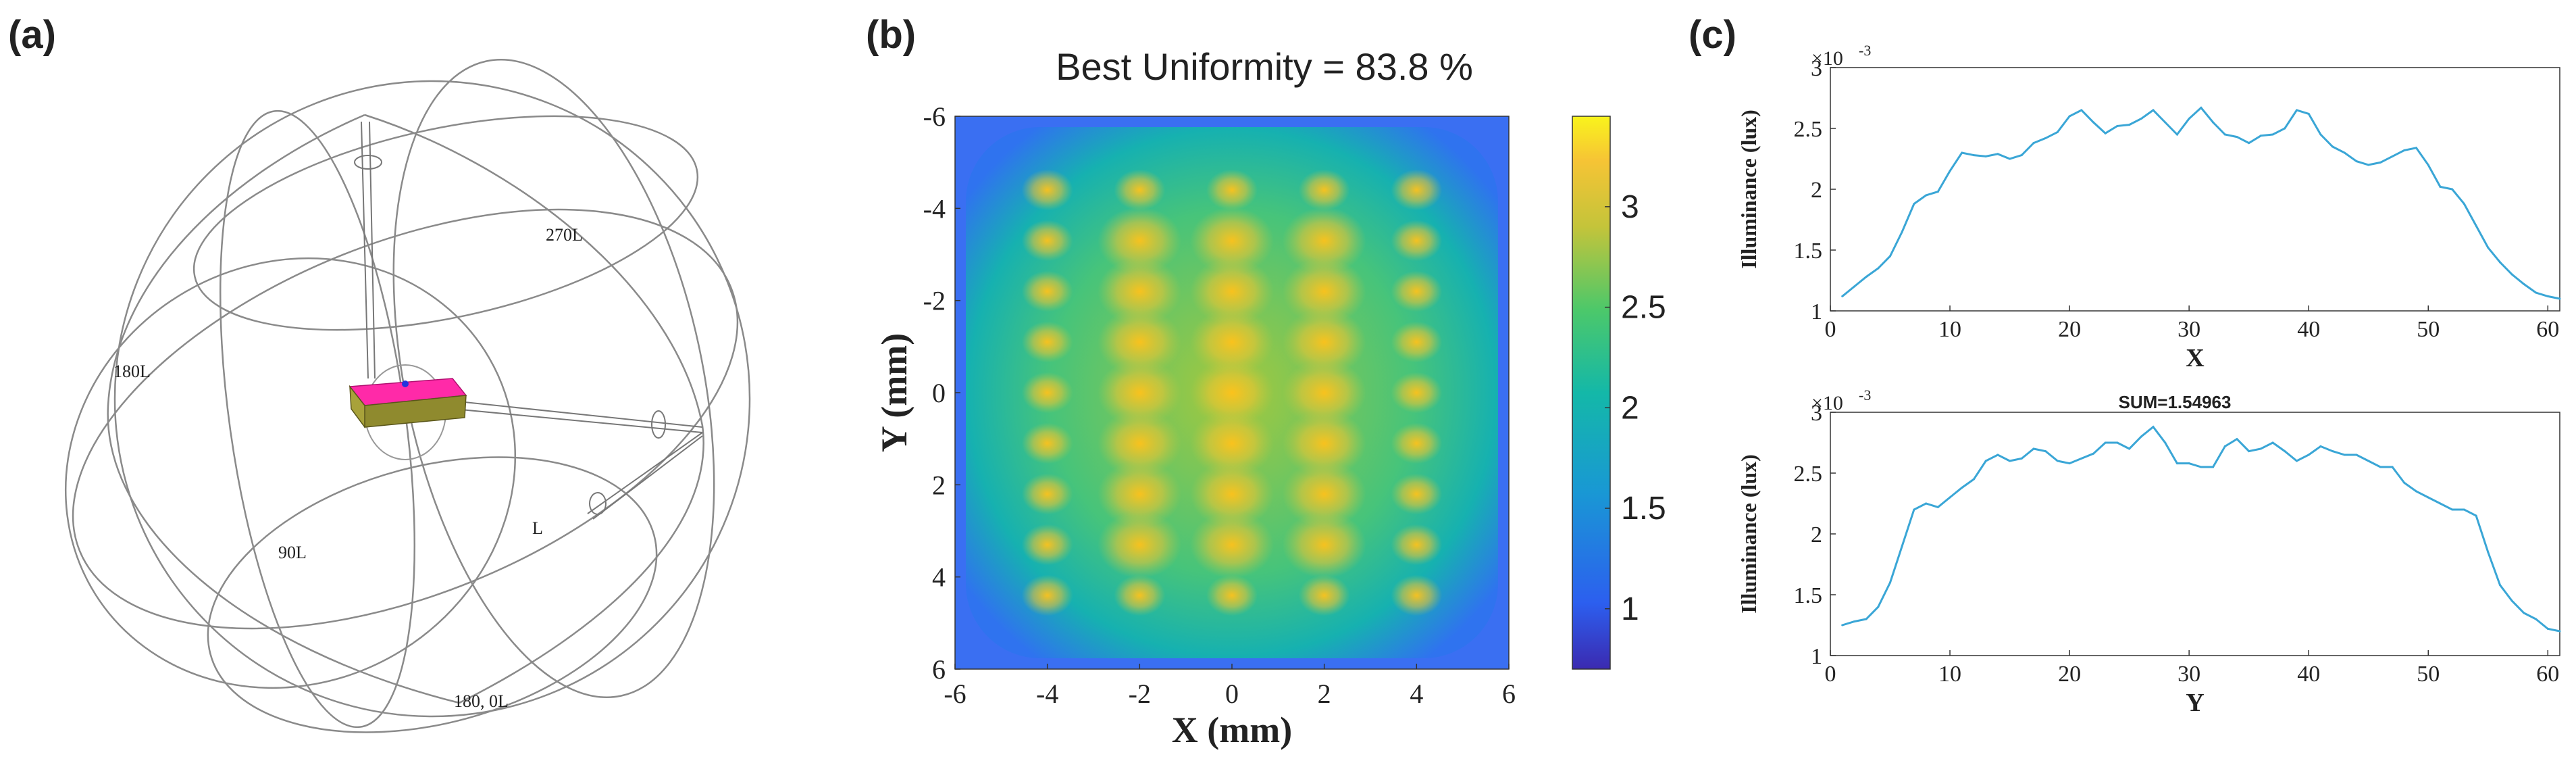 This screenshot has width=2576, height=761. Describe the element at coordinates (1816, 413) in the screenshot. I see `y-profile-y-tick-label: 3` at that location.